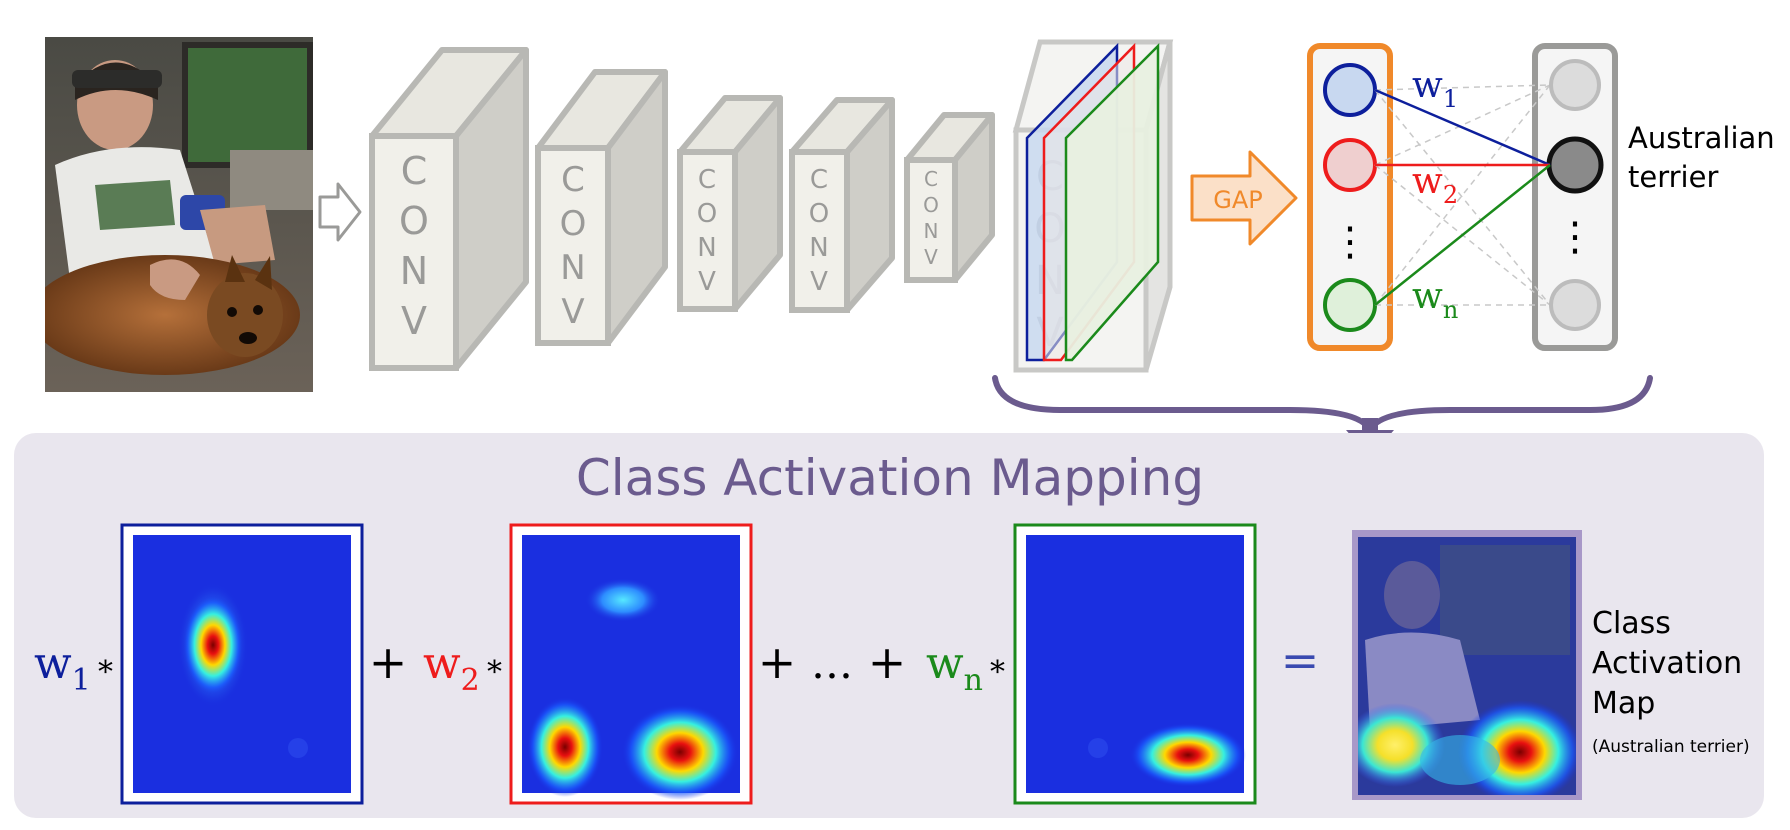  I want to click on cam-title: Class Activation Mapping, so click(890, 478).